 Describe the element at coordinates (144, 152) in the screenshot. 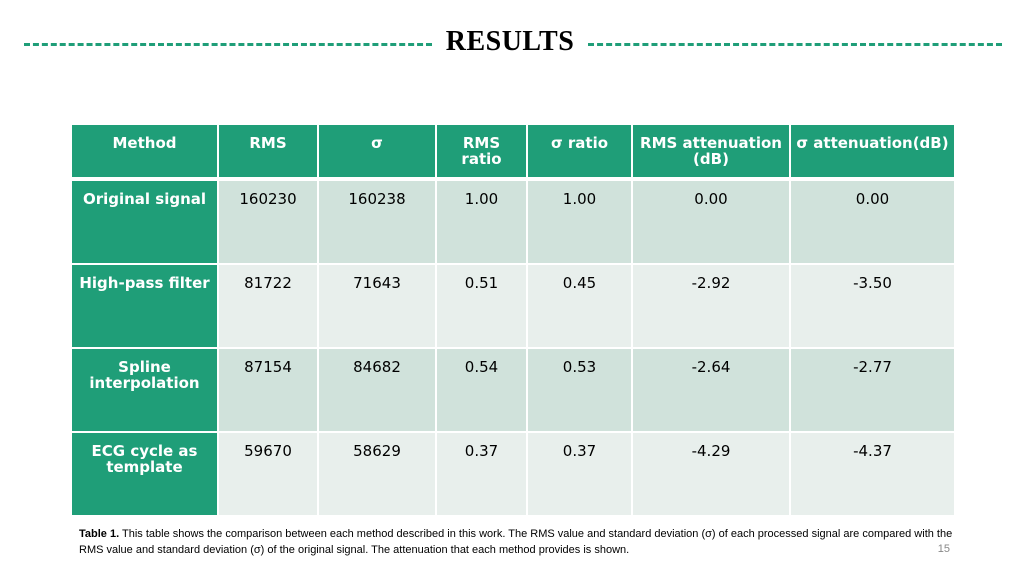

I see `header-method: Method` at that location.